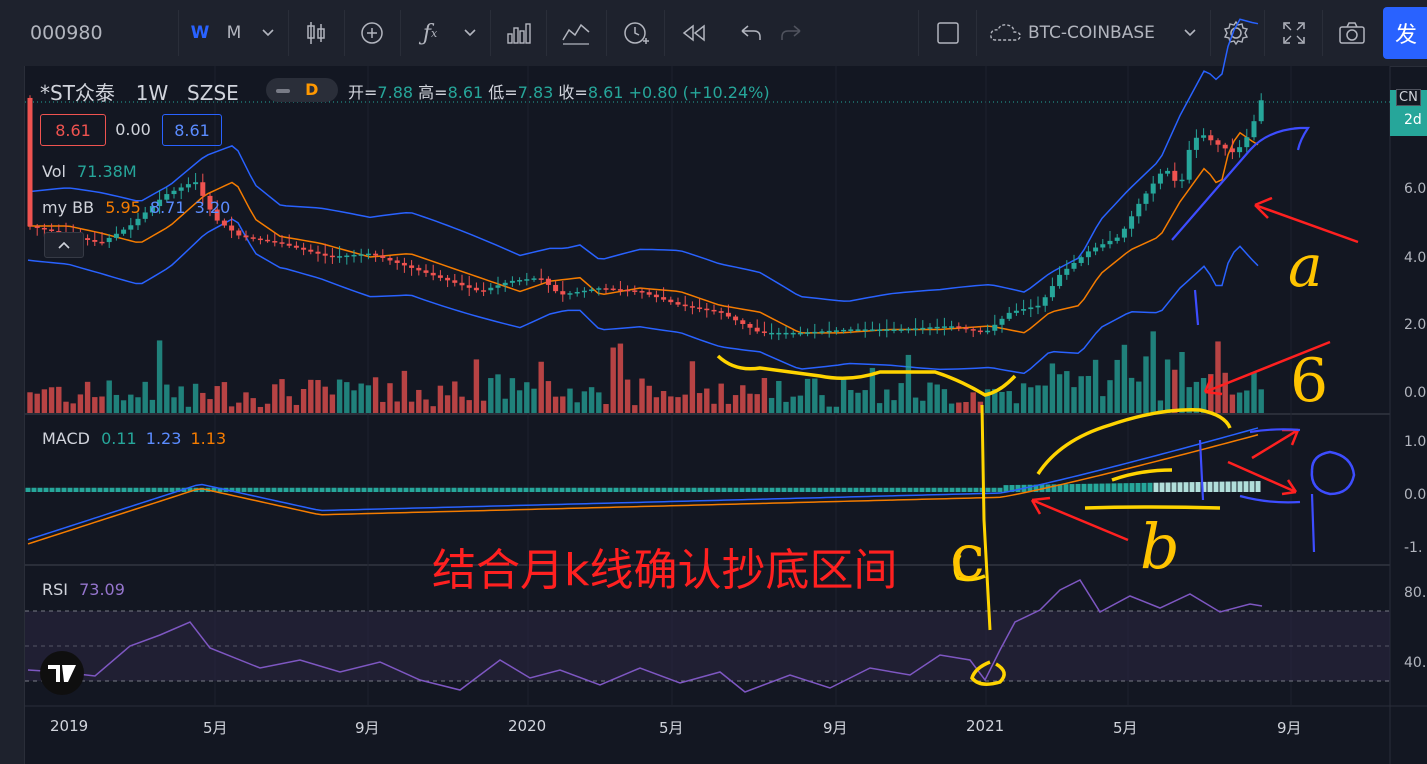 This screenshot has width=1427, height=764. Describe the element at coordinates (750, 33) in the screenshot. I see `undo-icon` at that location.